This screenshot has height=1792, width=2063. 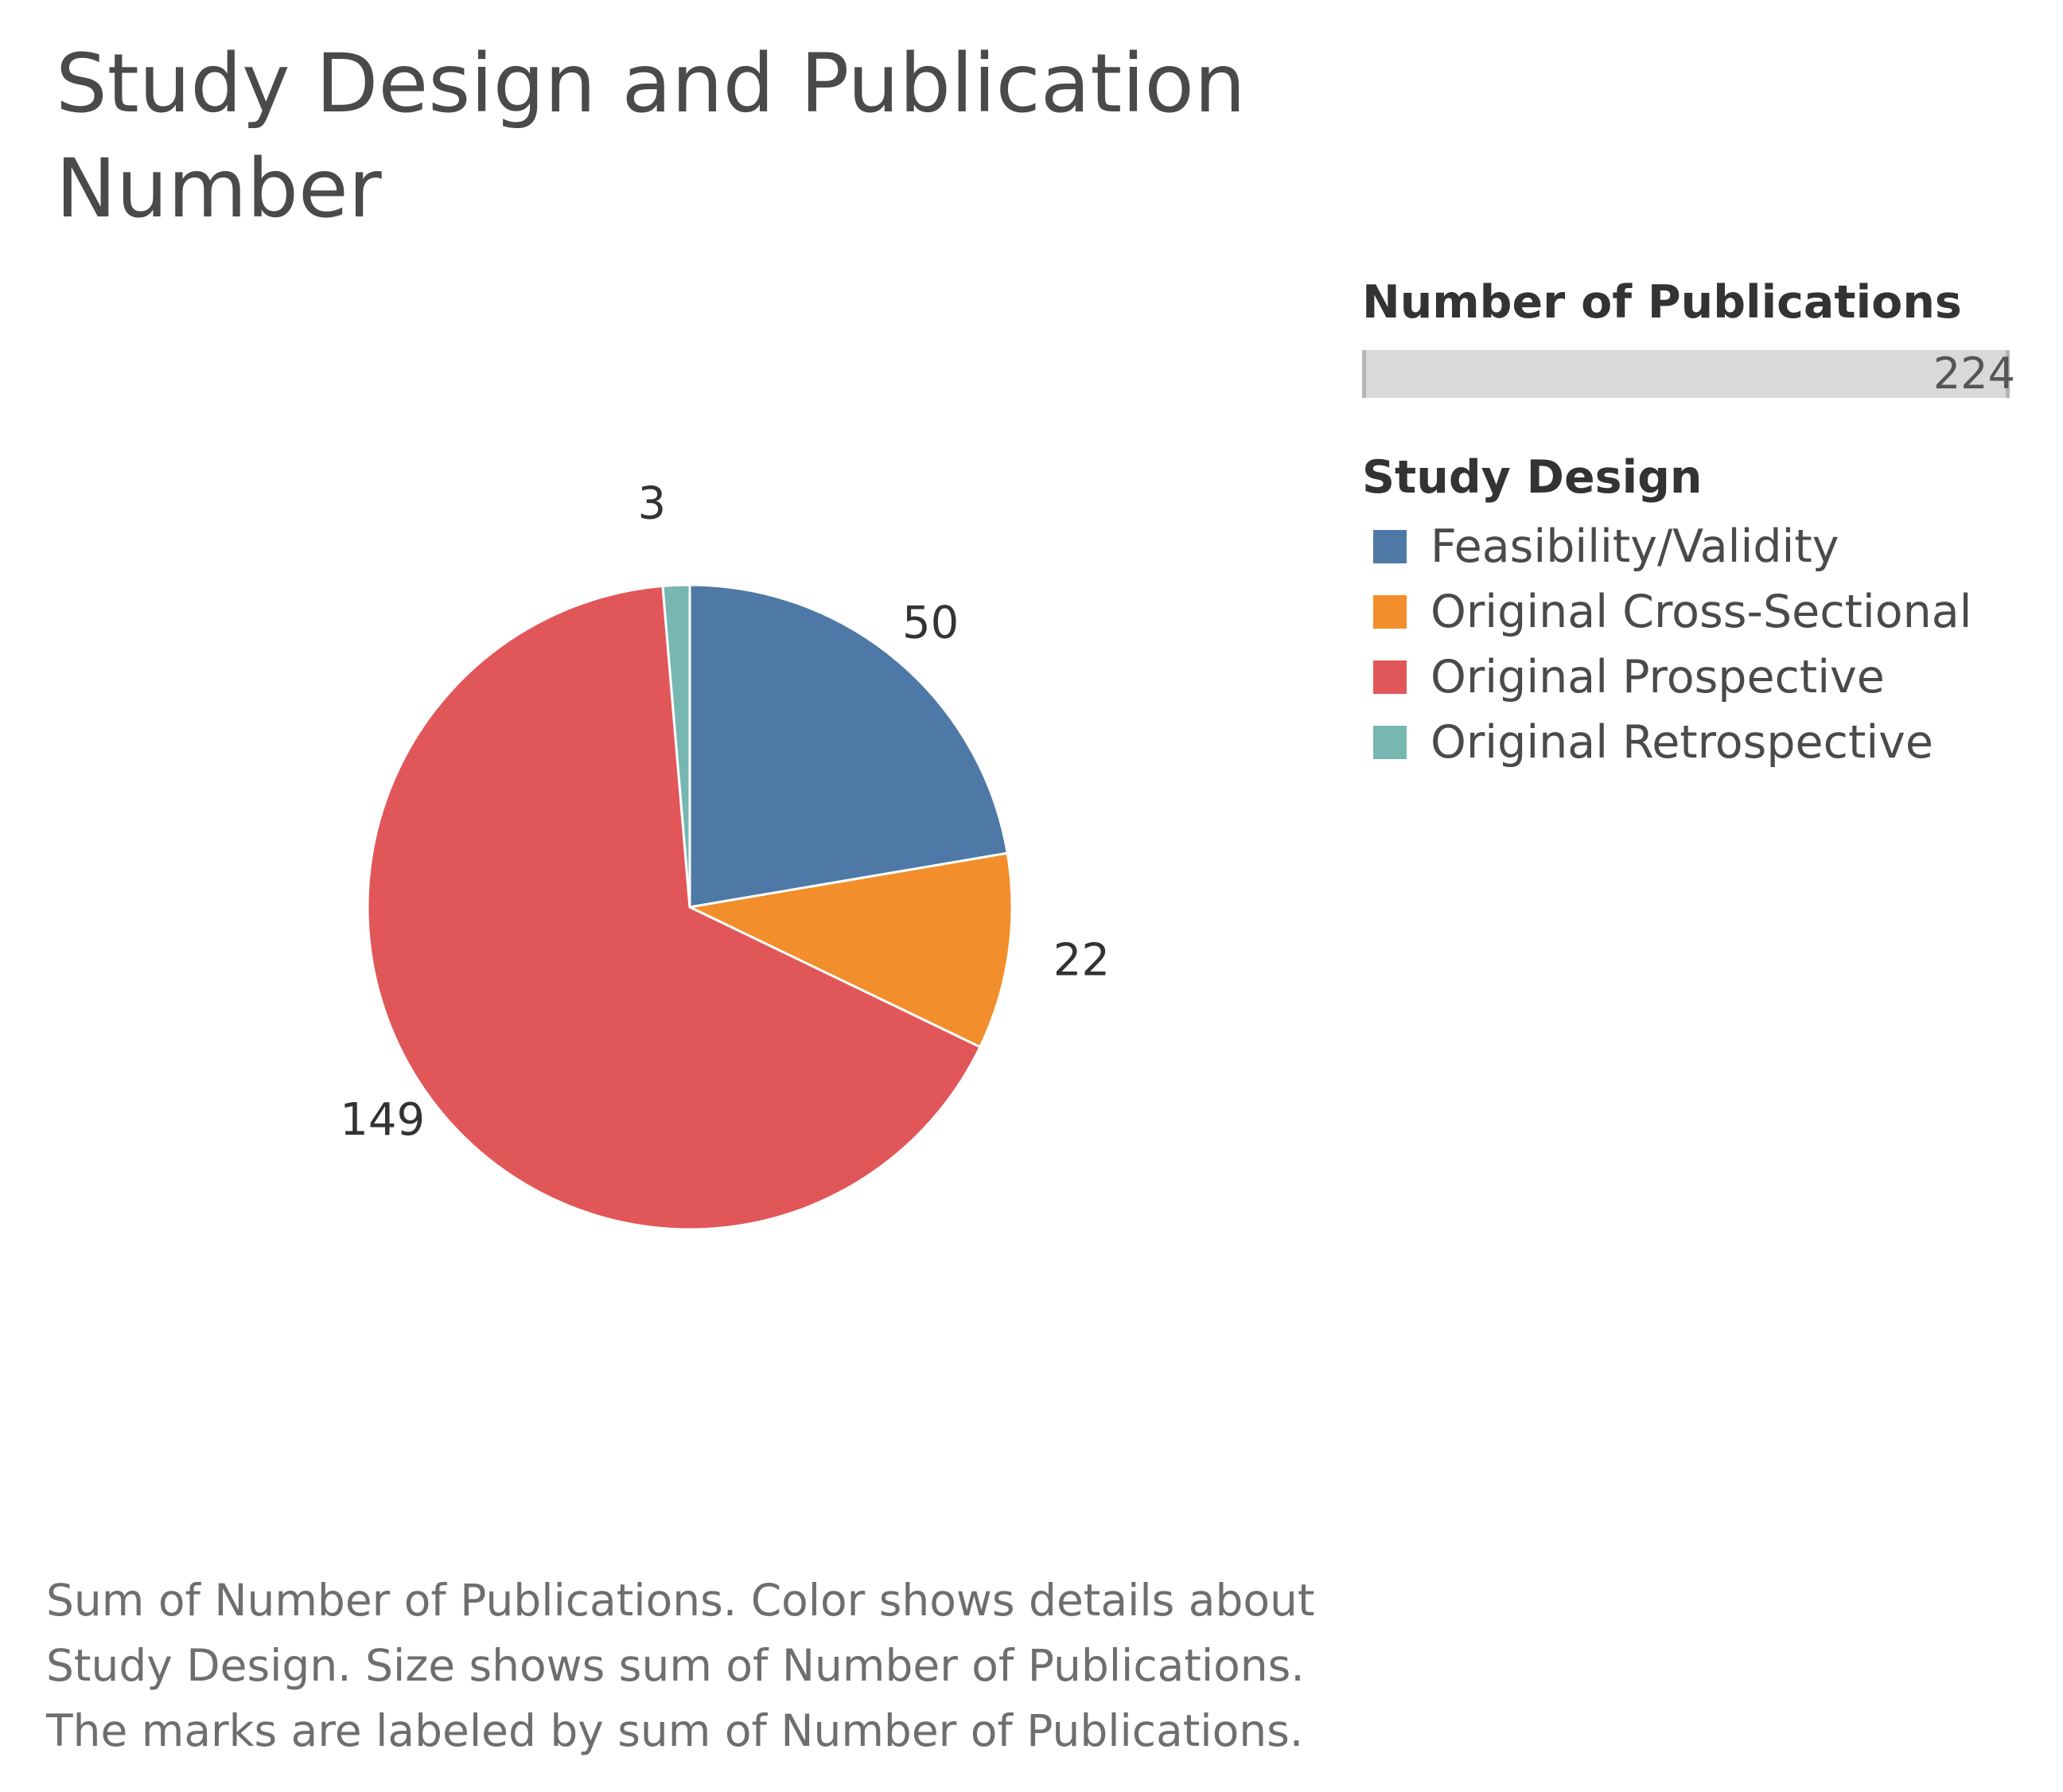 What do you see at coordinates (1681, 742) in the screenshot?
I see `legend-label-original-retrospective: Original Retrospective` at bounding box center [1681, 742].